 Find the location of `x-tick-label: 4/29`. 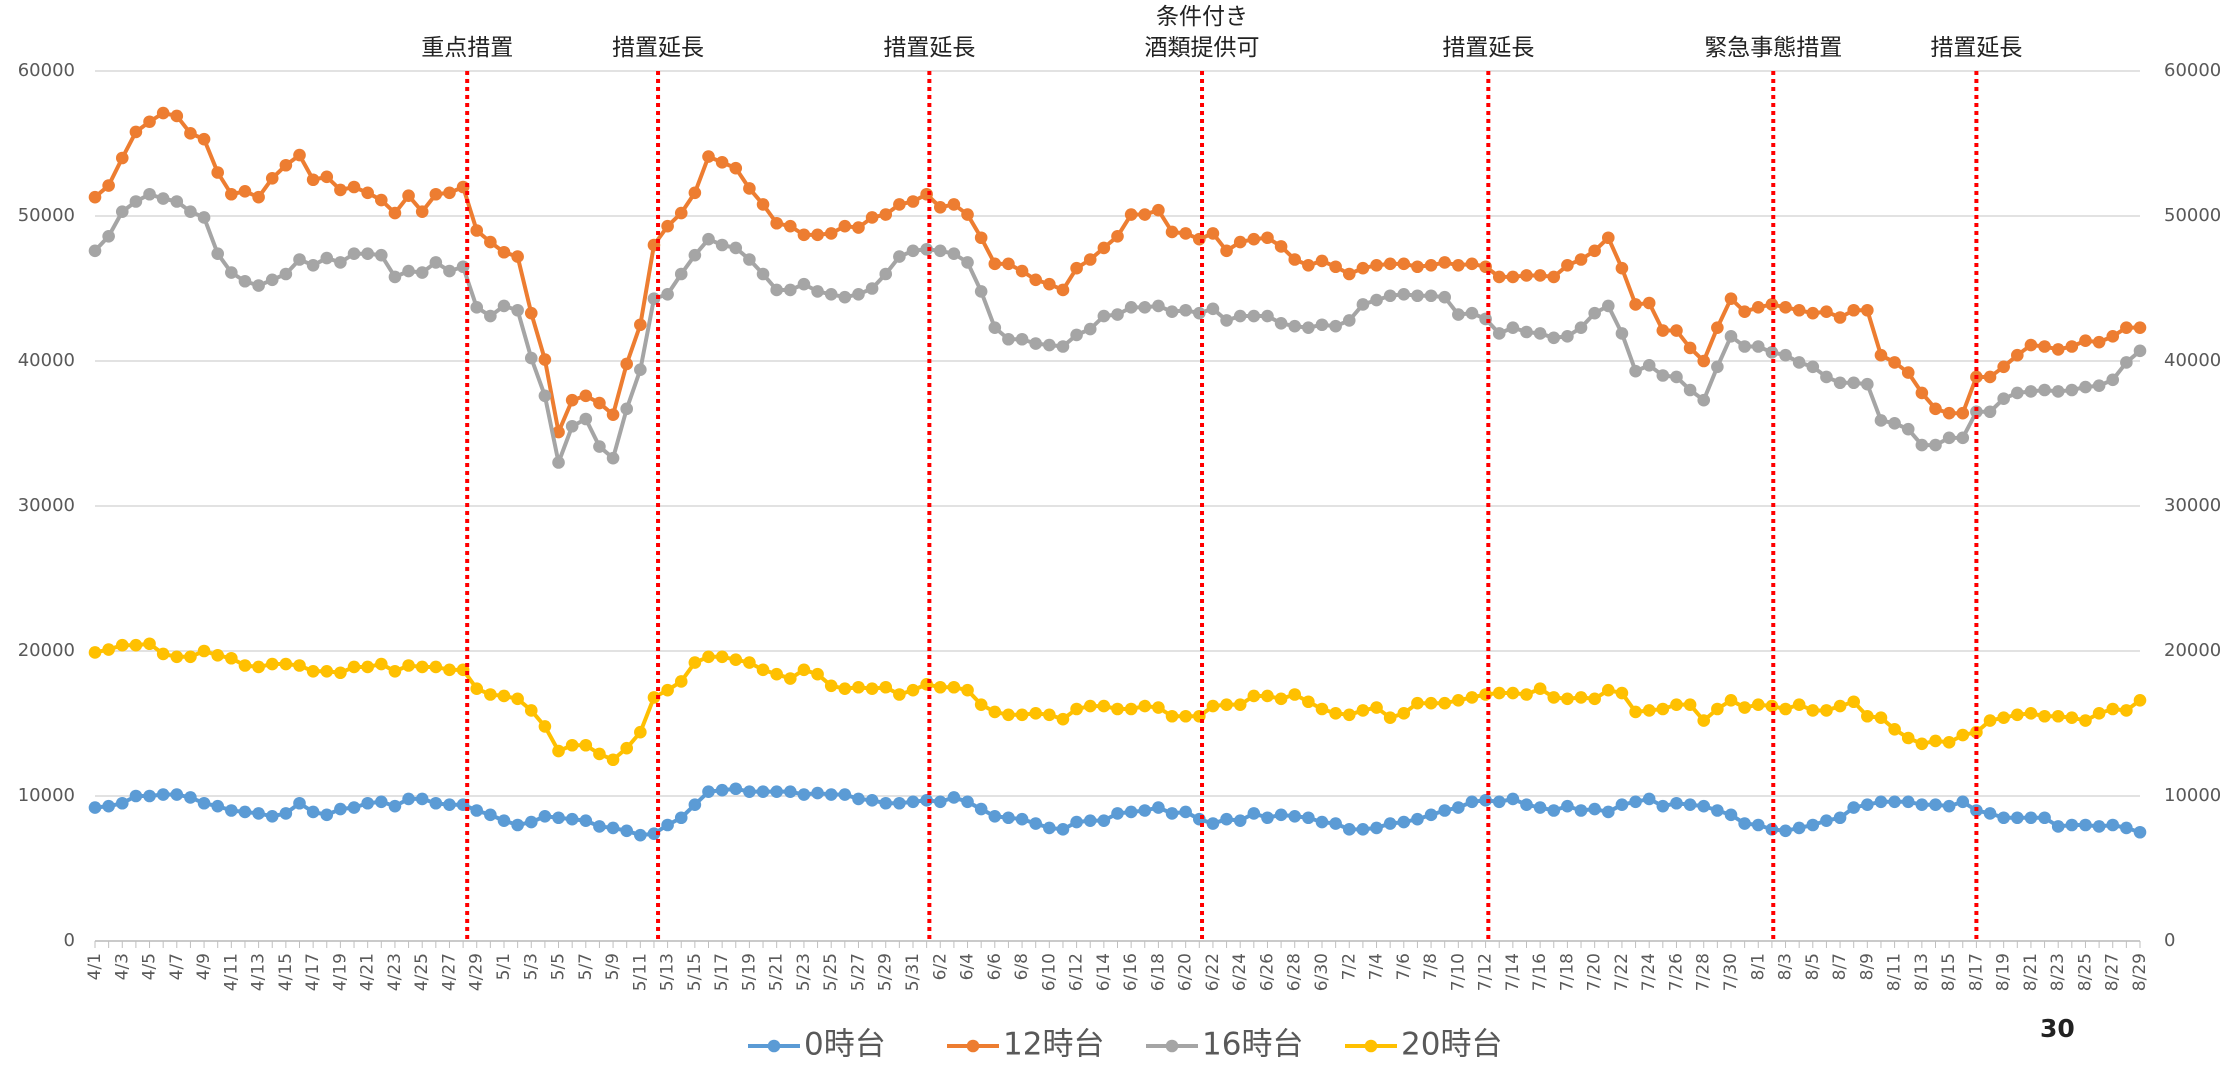

x-tick-label: 4/29 is located at coordinates (477, 972).